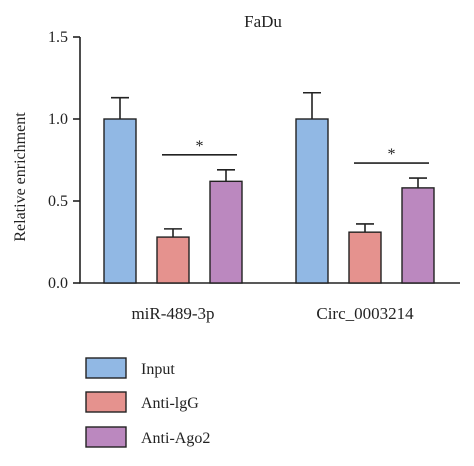 This screenshot has width=474, height=466. What do you see at coordinates (58, 37) in the screenshot?
I see `y-tick-label: 1.5` at bounding box center [58, 37].